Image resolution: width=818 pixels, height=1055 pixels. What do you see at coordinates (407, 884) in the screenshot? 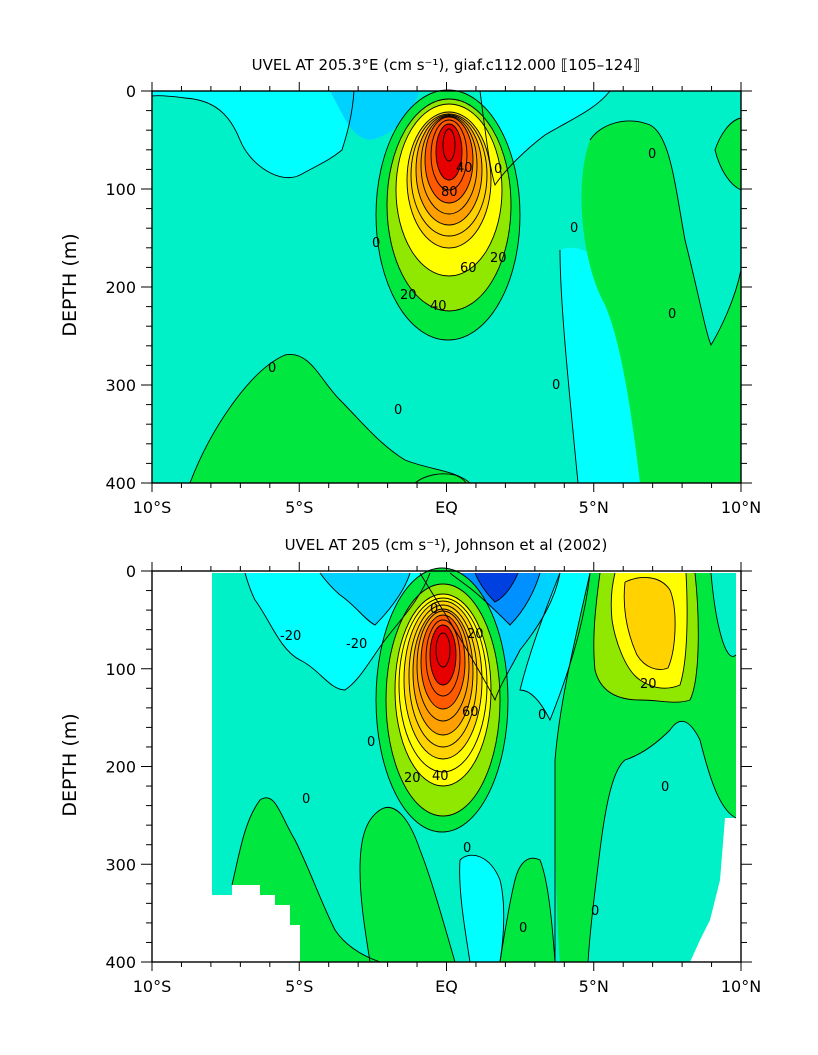
I see `bottom-green-center` at bounding box center [407, 884].